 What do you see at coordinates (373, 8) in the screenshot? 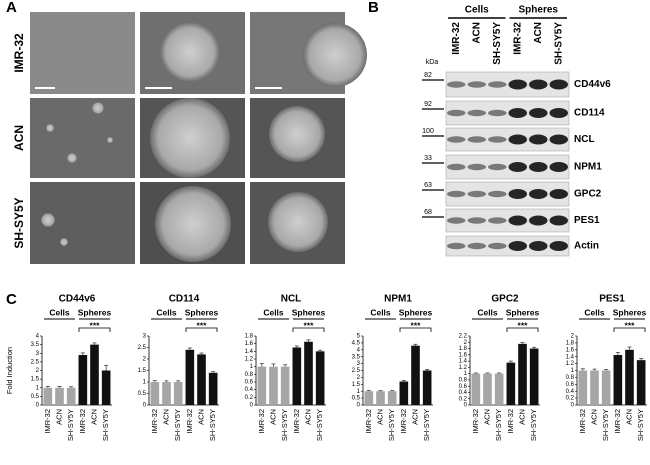
I see `panel-label: B` at bounding box center [373, 8].